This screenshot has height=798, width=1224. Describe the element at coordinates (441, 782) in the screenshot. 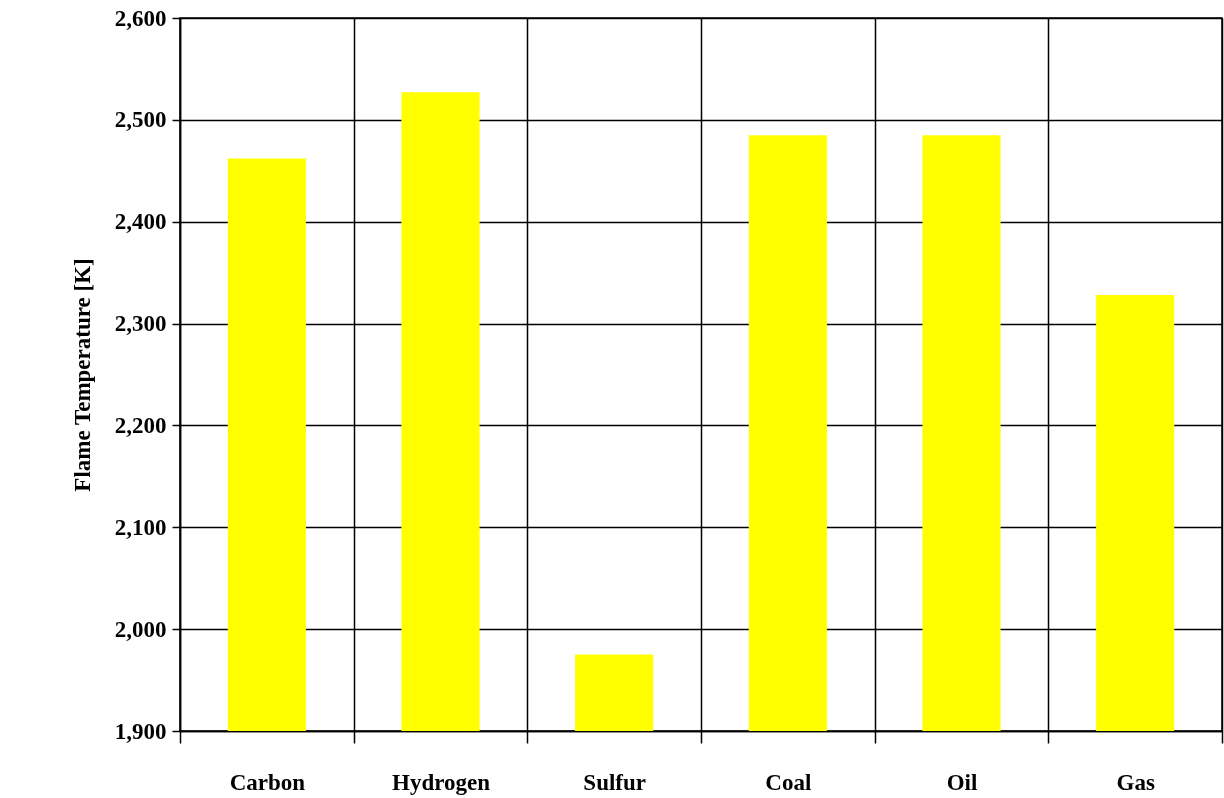

I see `x-tick-label: Hydrogen` at that location.